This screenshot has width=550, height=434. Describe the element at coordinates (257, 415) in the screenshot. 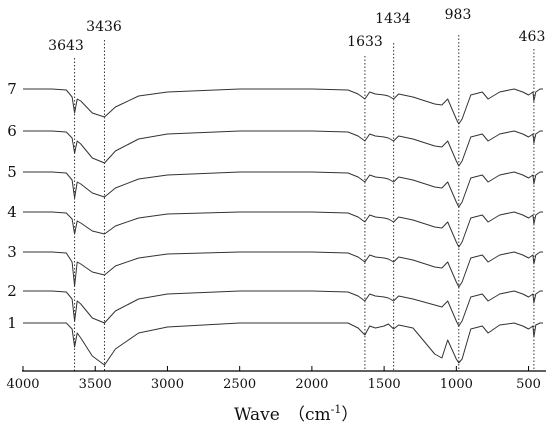

I see `x-axis-title-main: Wave` at that location.